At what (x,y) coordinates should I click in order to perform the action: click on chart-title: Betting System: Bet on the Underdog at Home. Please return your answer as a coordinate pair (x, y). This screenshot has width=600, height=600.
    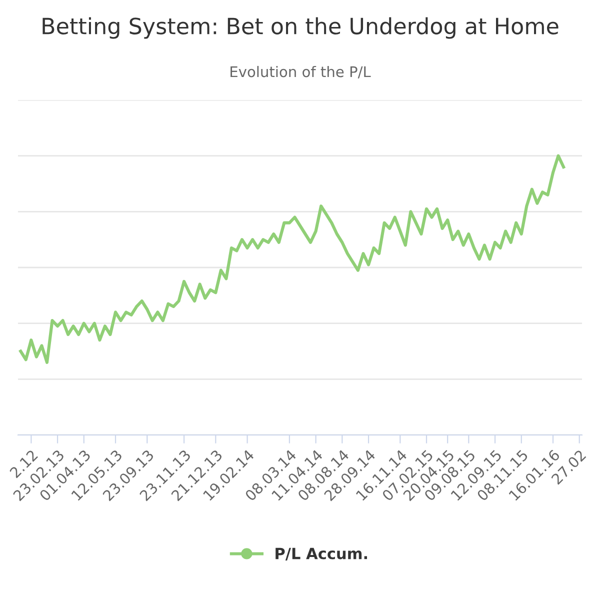
    Looking at the image, I should click on (300, 28).